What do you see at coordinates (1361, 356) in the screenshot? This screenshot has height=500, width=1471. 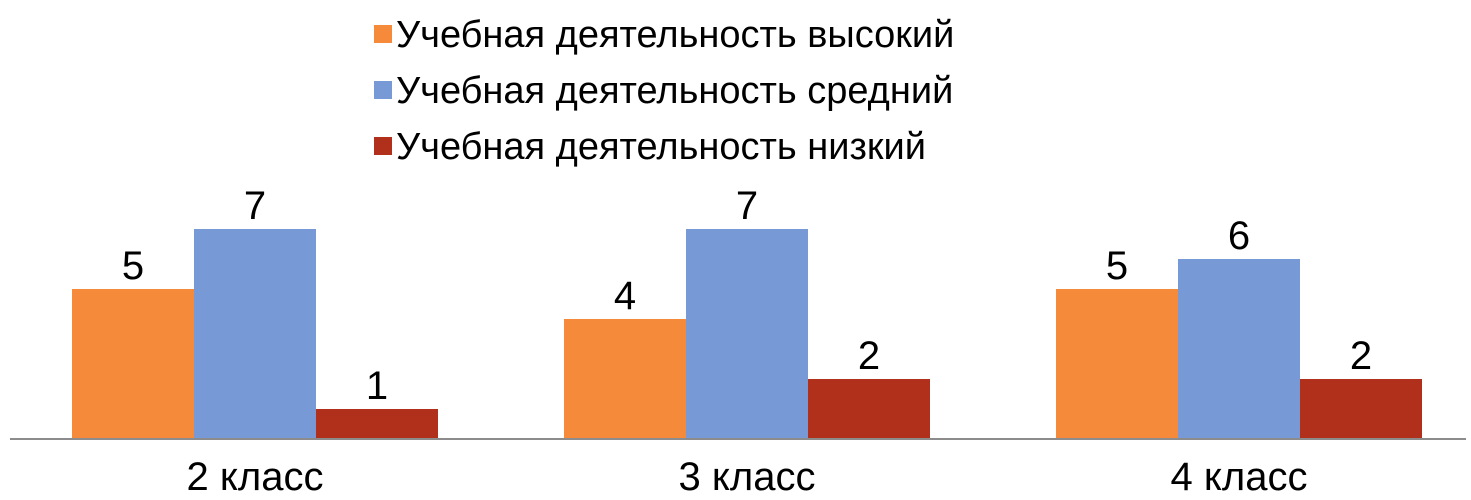 I see `data-label-3-3: 2` at bounding box center [1361, 356].